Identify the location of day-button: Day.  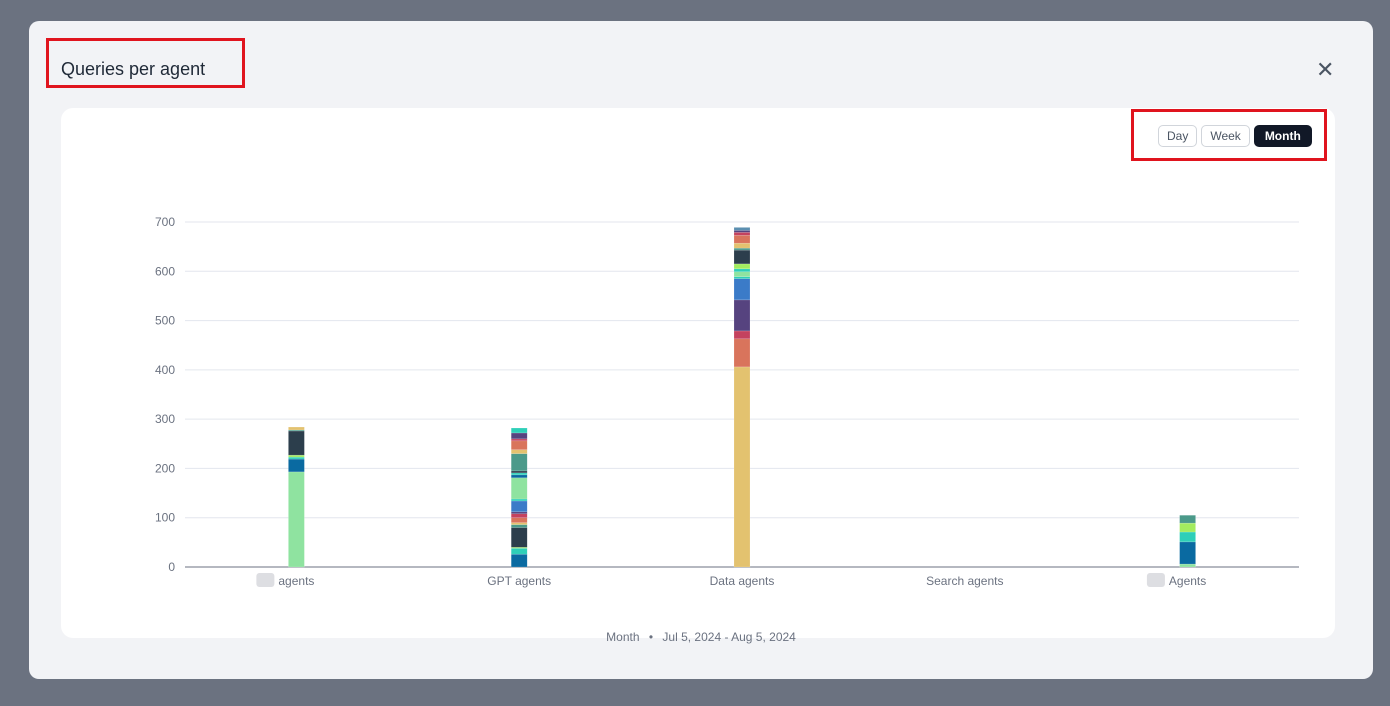
(1178, 136).